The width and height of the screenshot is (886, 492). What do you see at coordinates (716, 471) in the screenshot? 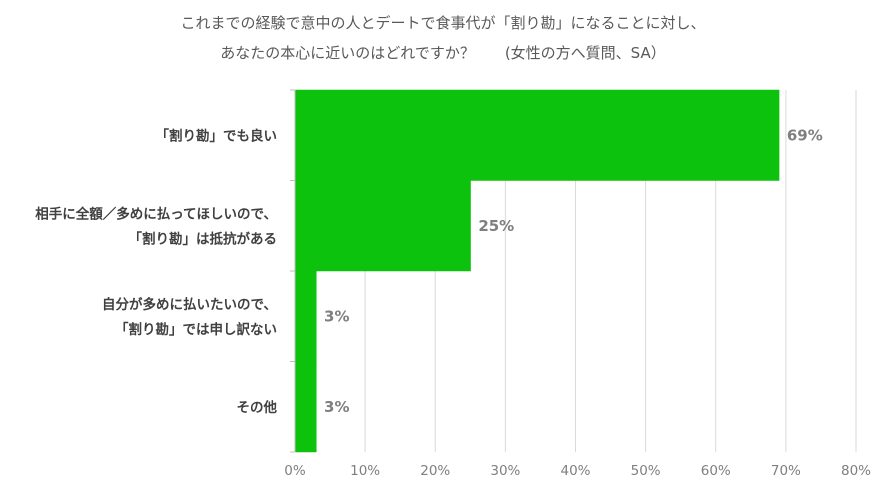
I see `x-tick-label: 60%` at bounding box center [716, 471].